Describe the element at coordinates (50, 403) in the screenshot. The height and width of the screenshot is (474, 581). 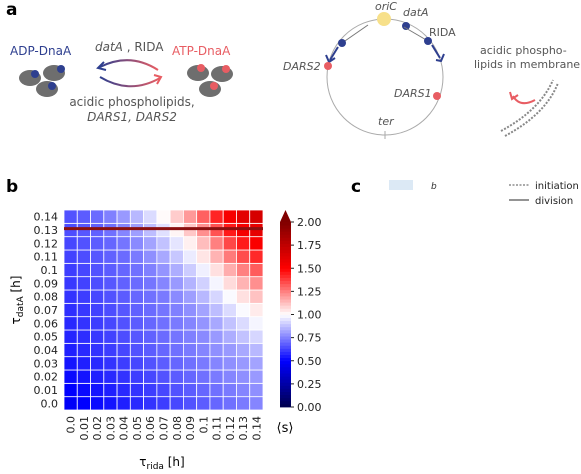
I see `y-tick-label: 0.0` at that location.